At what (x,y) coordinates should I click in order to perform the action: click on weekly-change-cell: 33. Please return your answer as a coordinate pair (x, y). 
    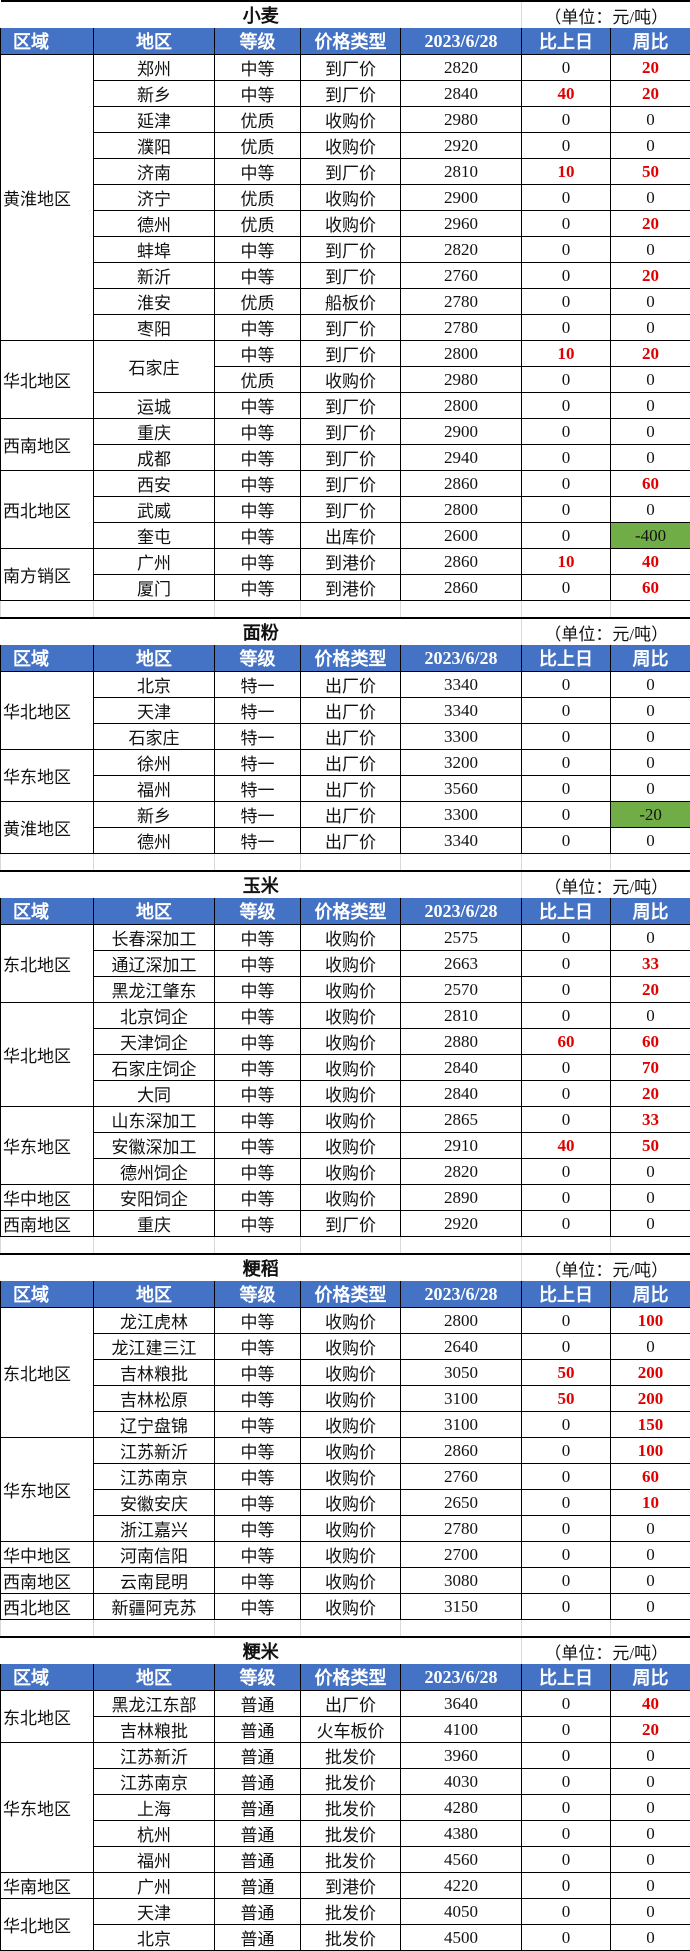
    Looking at the image, I should click on (650, 964).